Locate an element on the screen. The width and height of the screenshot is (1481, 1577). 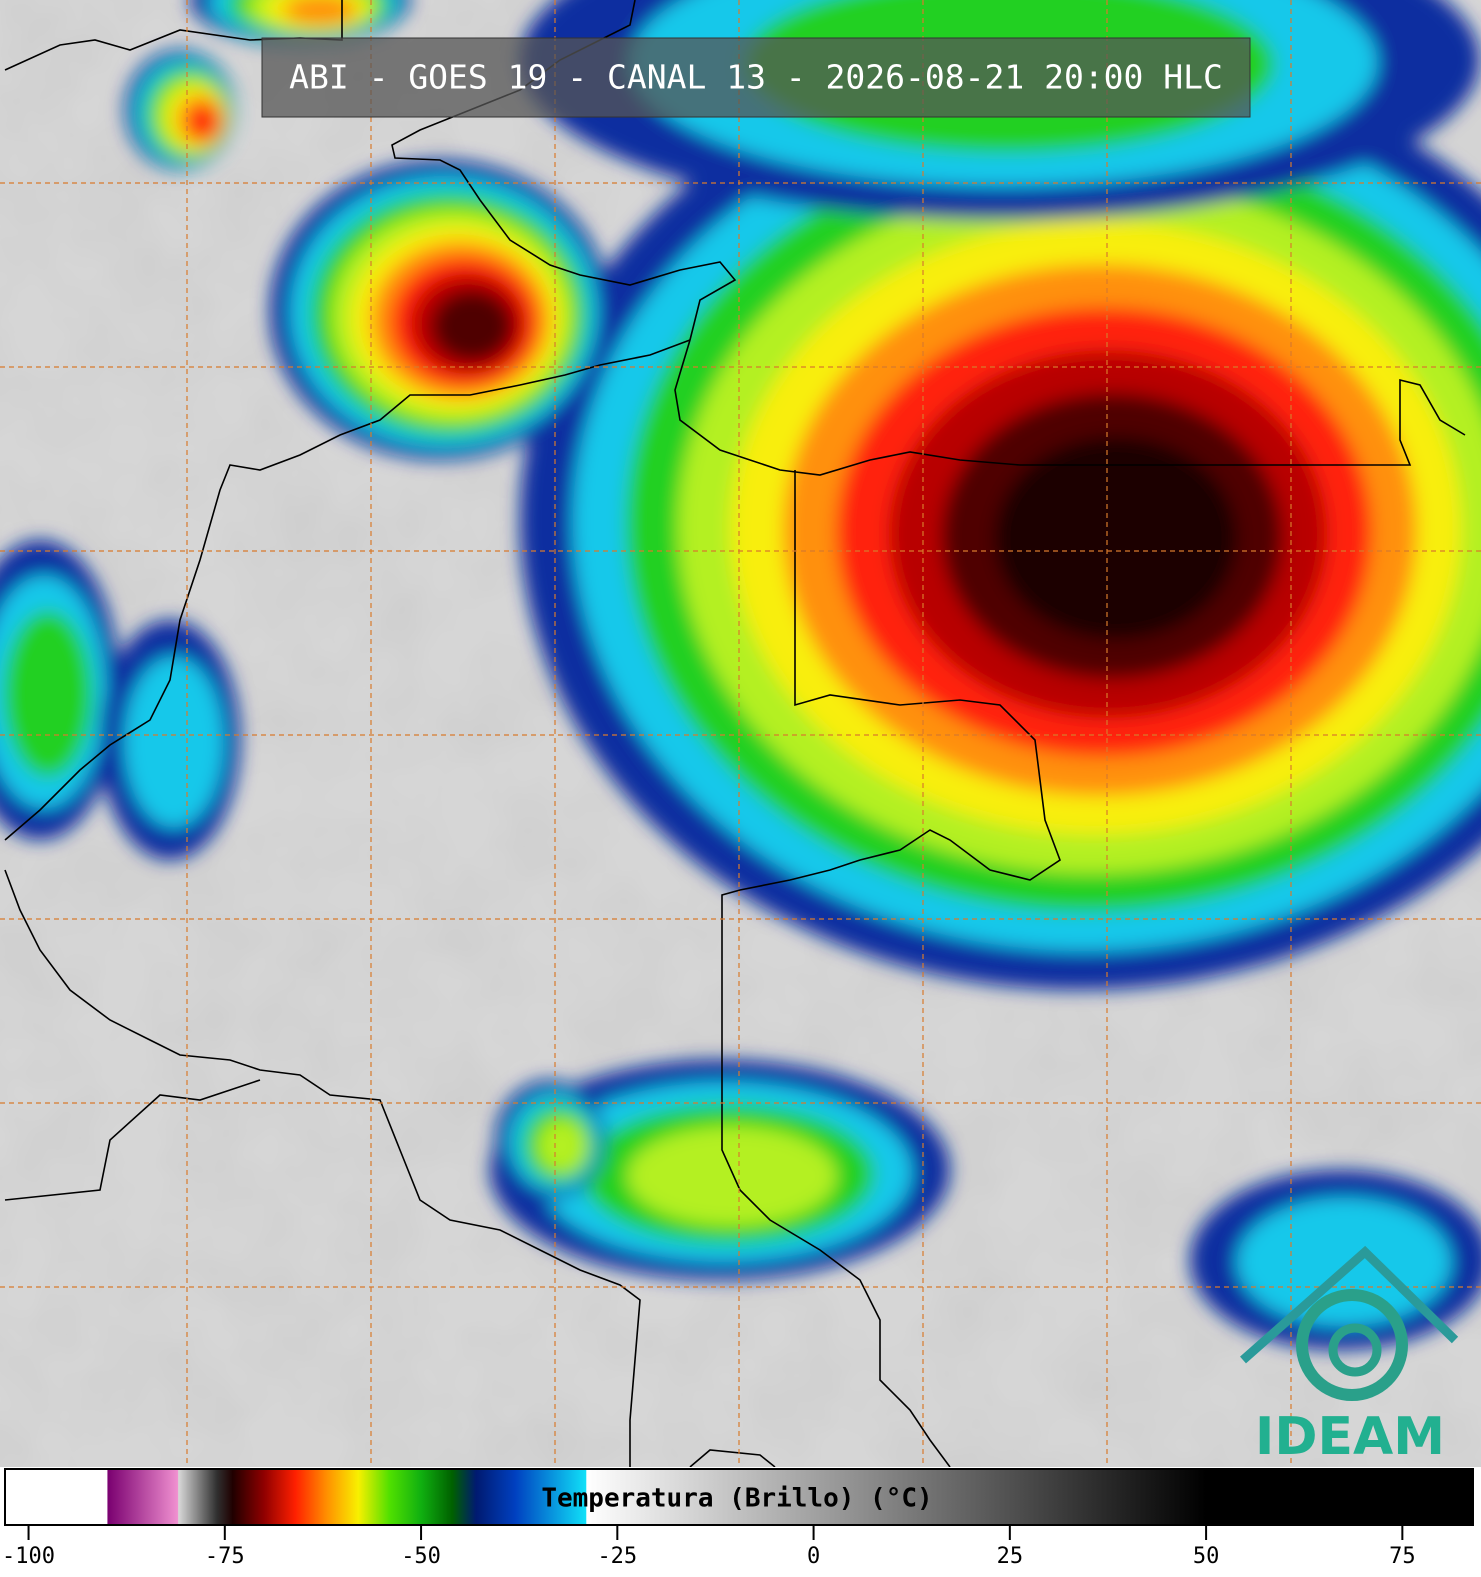
tick-label: -50 is located at coordinates (421, 1556).